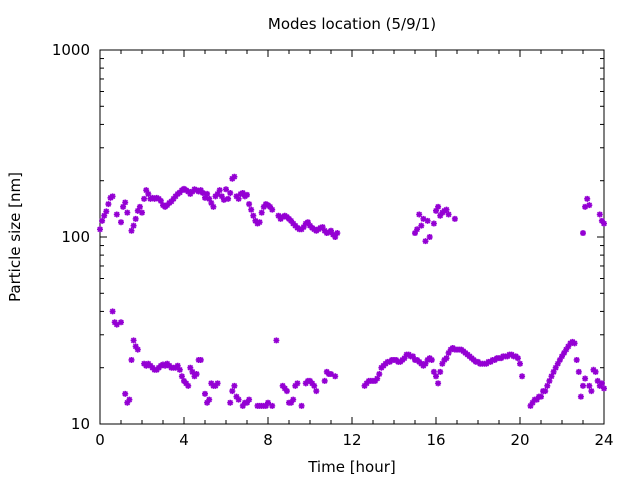 Image resolution: width=640 pixels, height=480 pixels. I want to click on chart-title: Modes location (5/9/1), so click(352, 24).